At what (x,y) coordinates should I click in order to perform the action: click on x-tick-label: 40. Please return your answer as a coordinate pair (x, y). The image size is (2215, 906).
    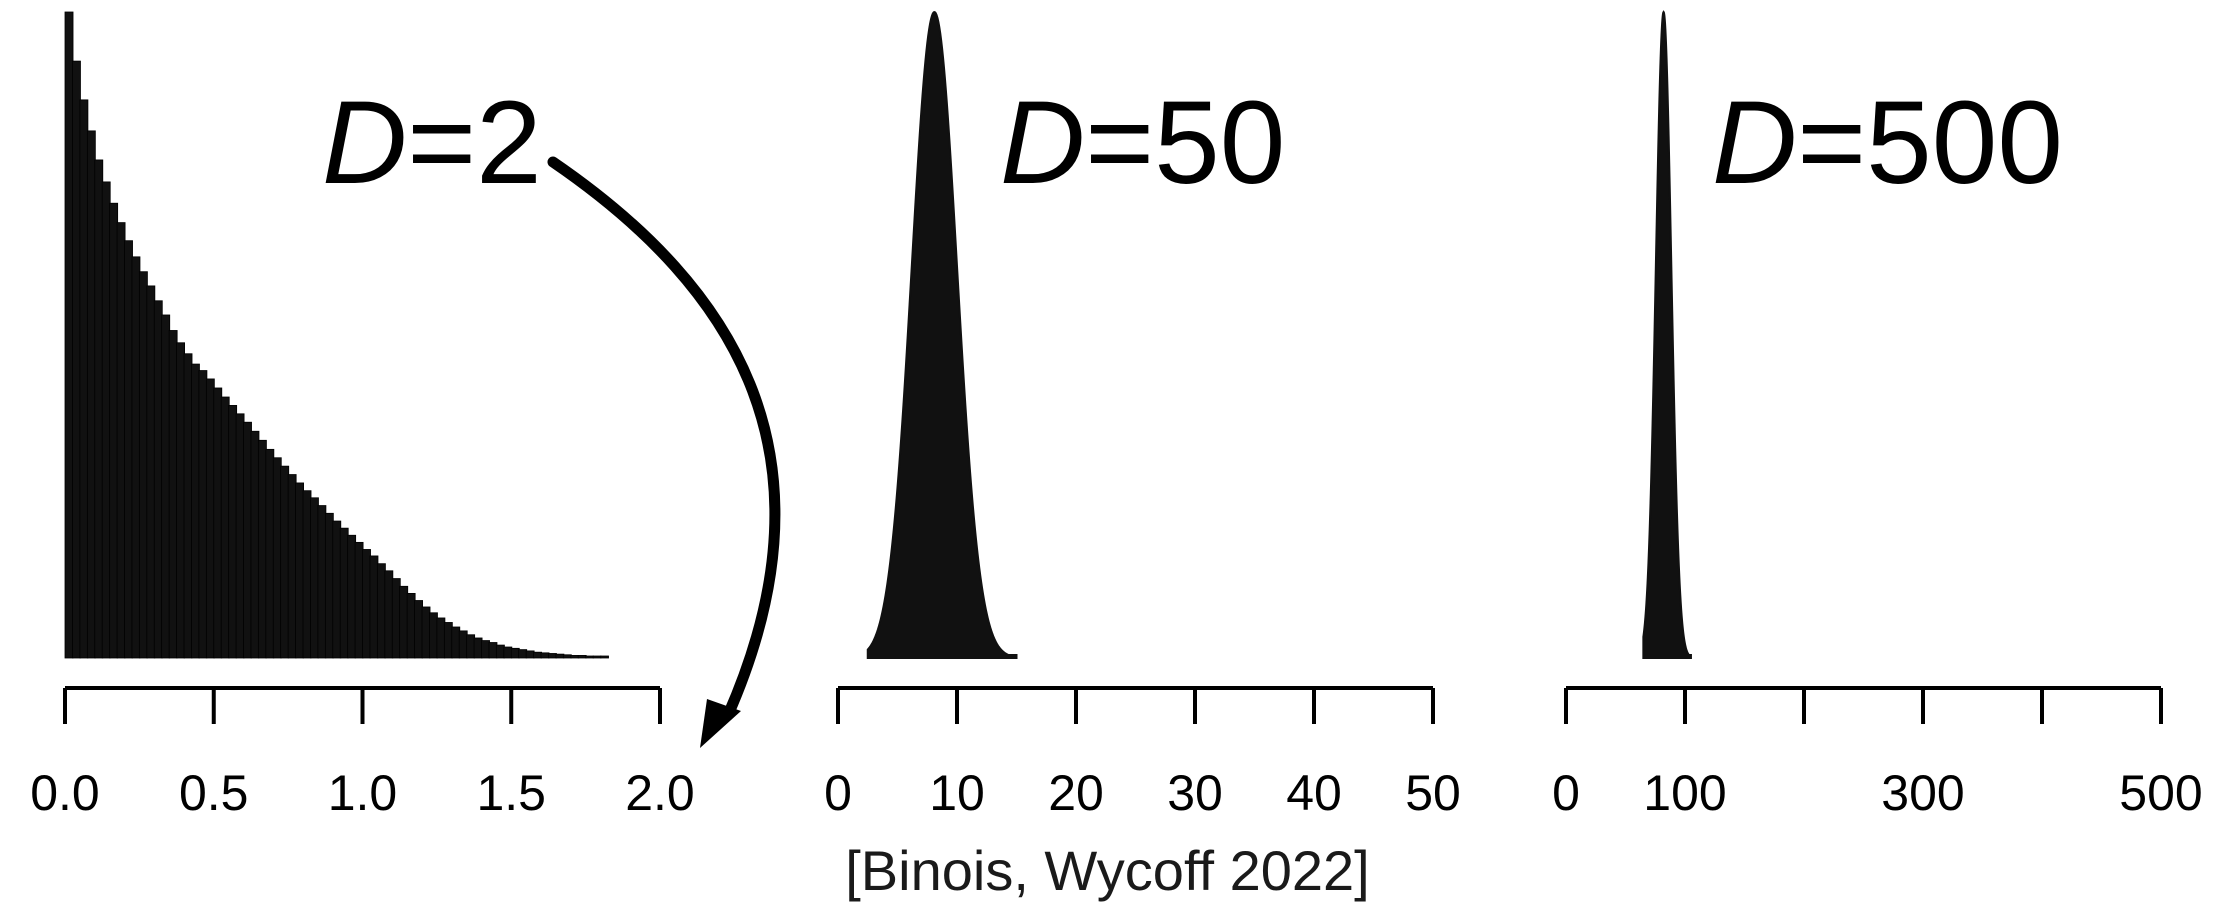
    Looking at the image, I should click on (1314, 793).